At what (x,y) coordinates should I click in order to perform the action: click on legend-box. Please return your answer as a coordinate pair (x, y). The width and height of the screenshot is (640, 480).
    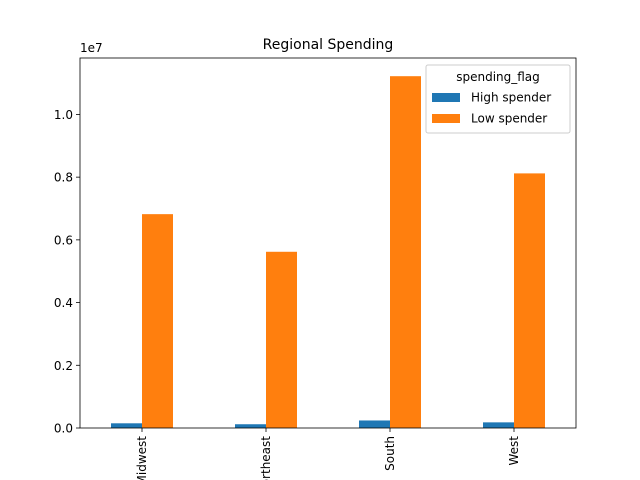
    Looking at the image, I should click on (498, 99).